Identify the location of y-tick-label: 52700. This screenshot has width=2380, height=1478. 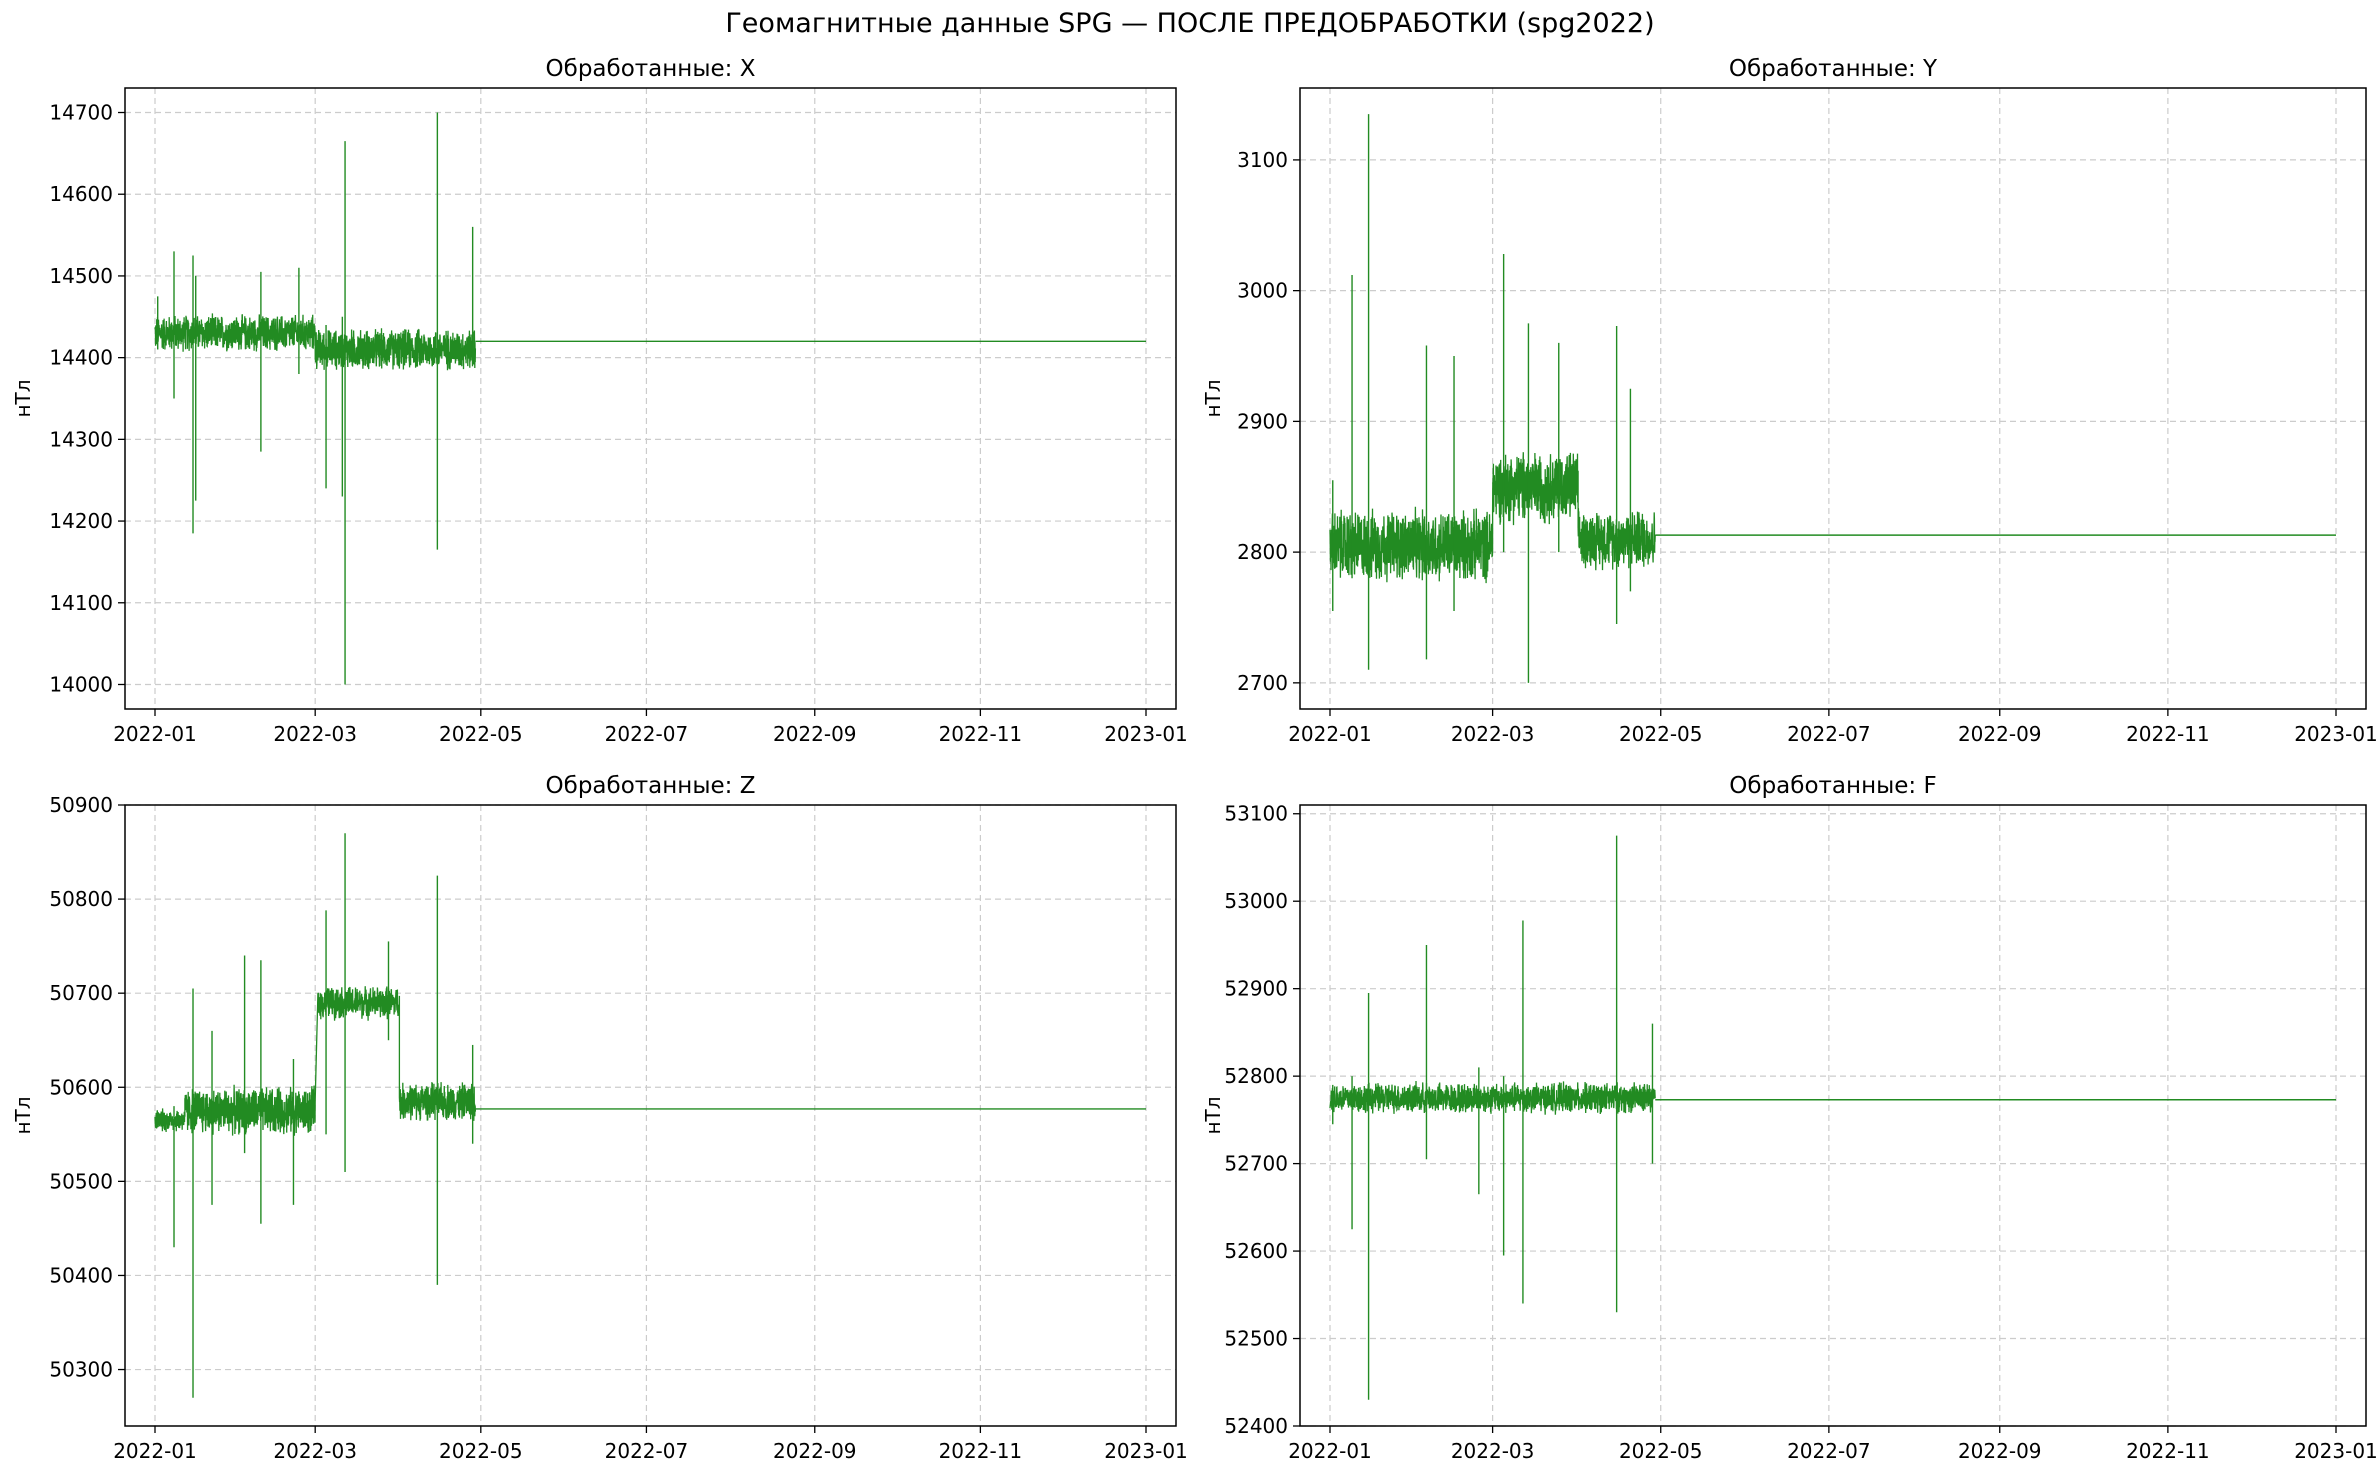
(1256, 1164).